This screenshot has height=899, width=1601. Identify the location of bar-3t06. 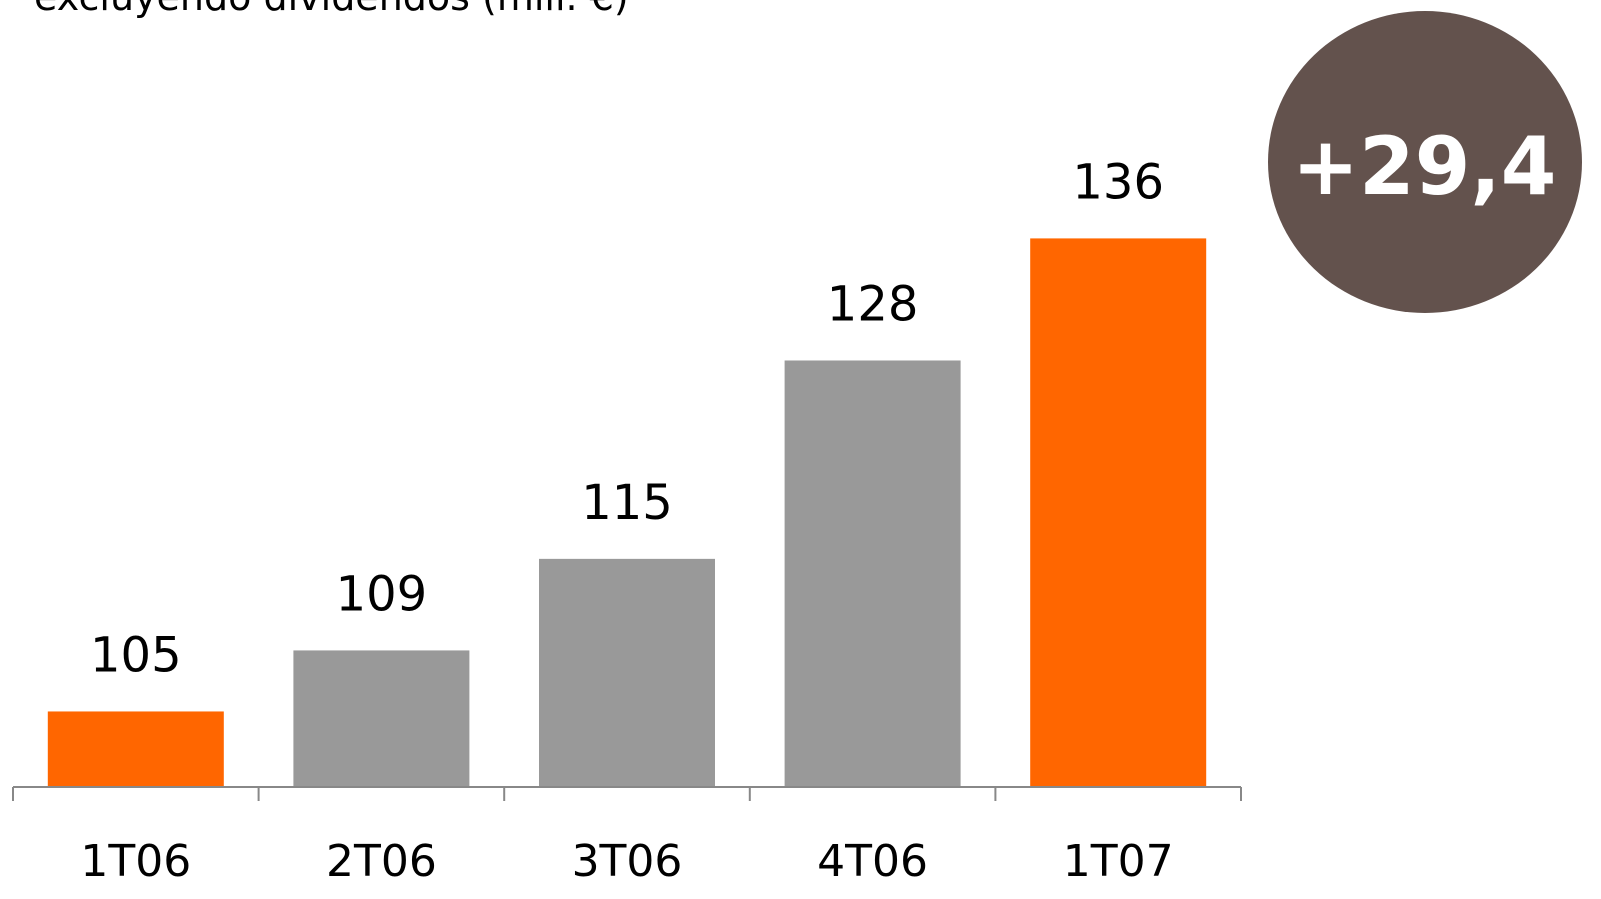
(627, 672).